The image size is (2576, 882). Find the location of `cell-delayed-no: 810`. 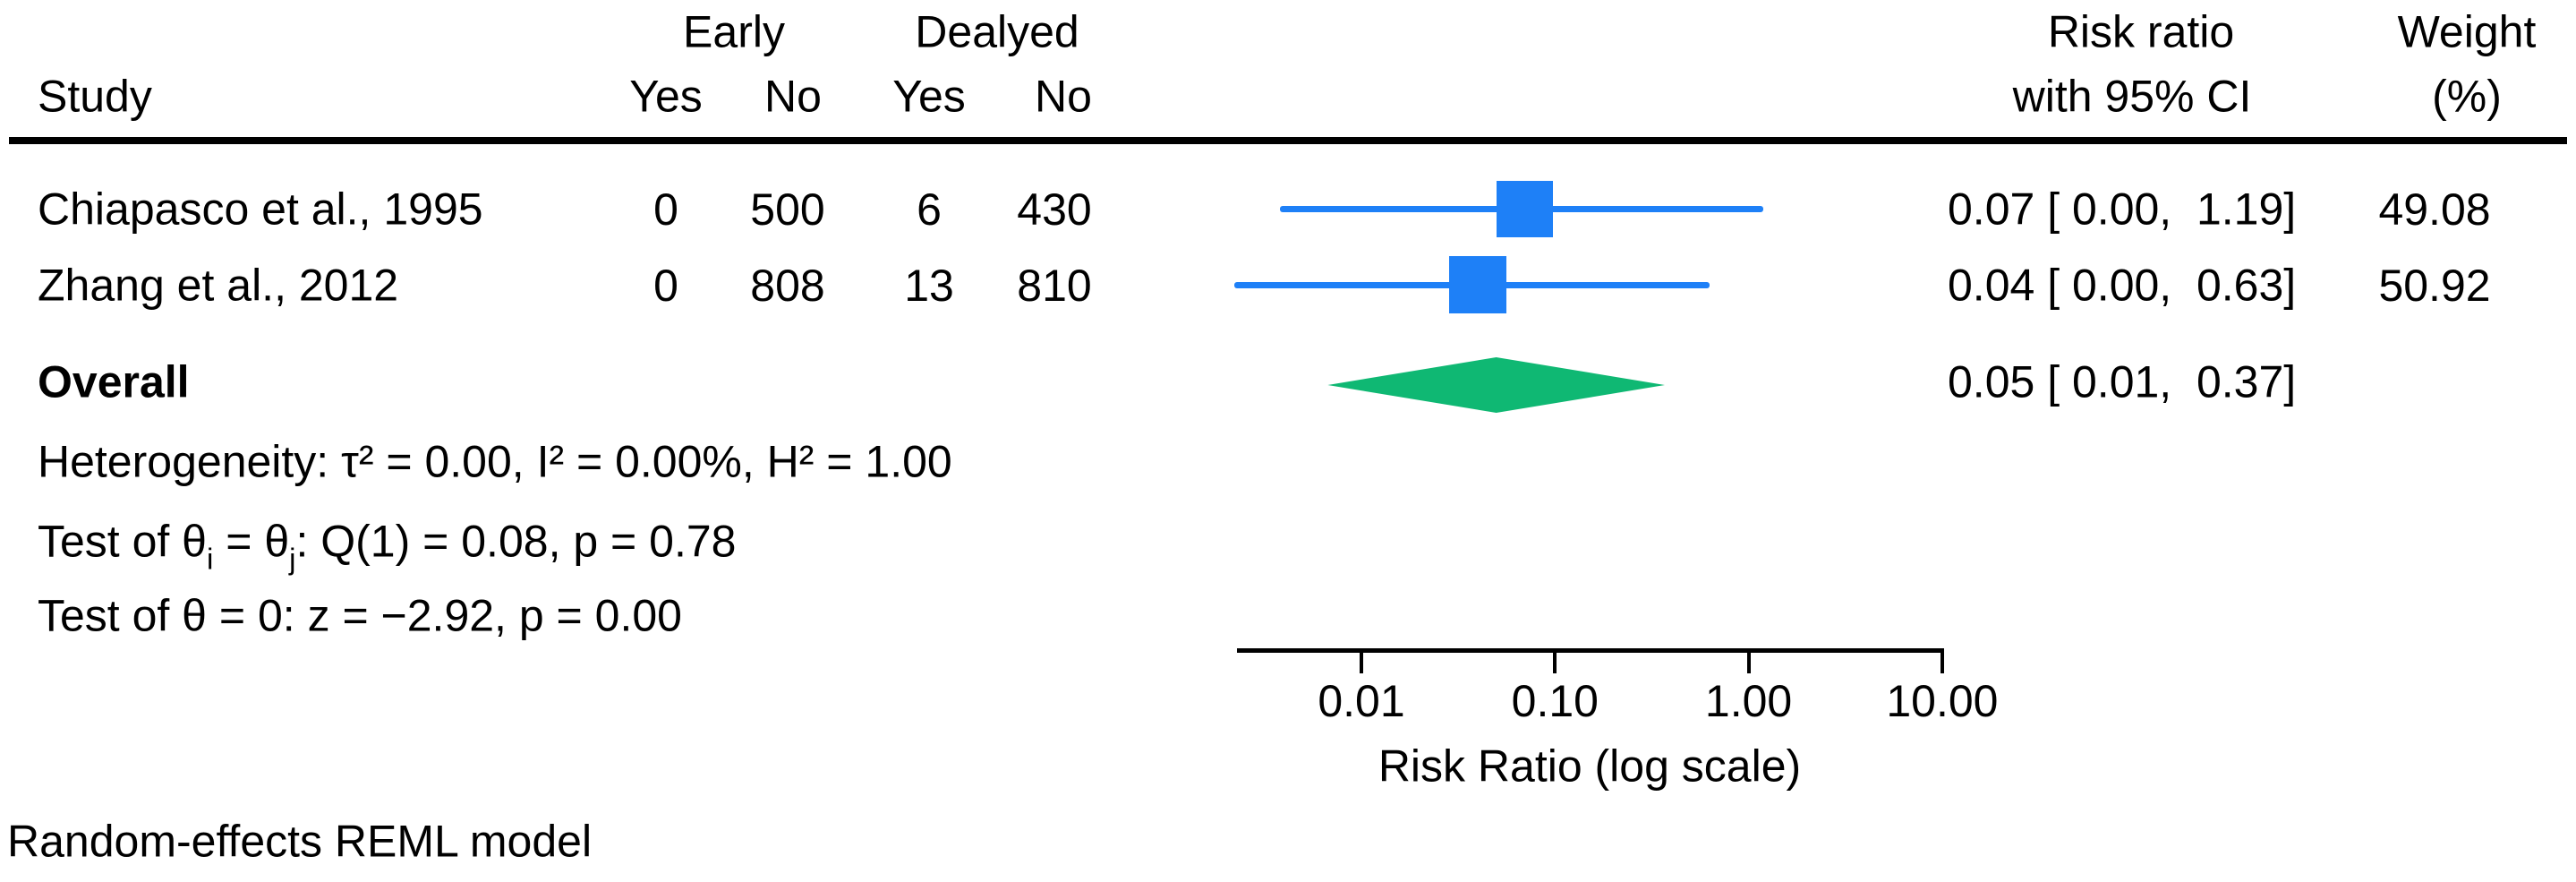

cell-delayed-no: 810 is located at coordinates (1054, 286).